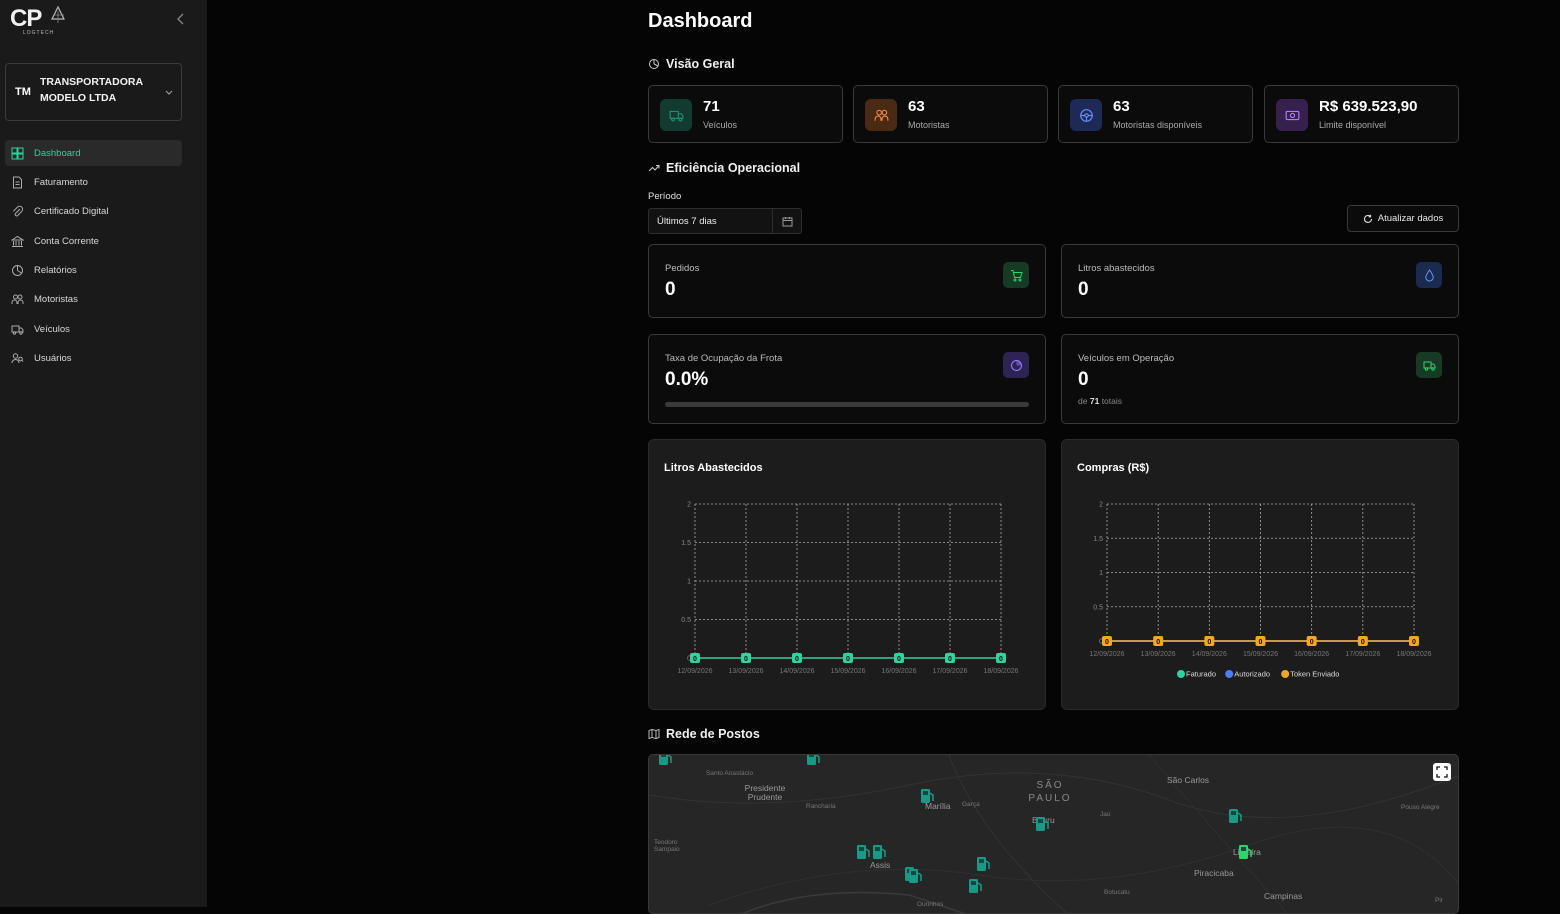 The width and height of the screenshot is (1560, 914). Describe the element at coordinates (26, 18) in the screenshot. I see `logo-text: CP` at that location.